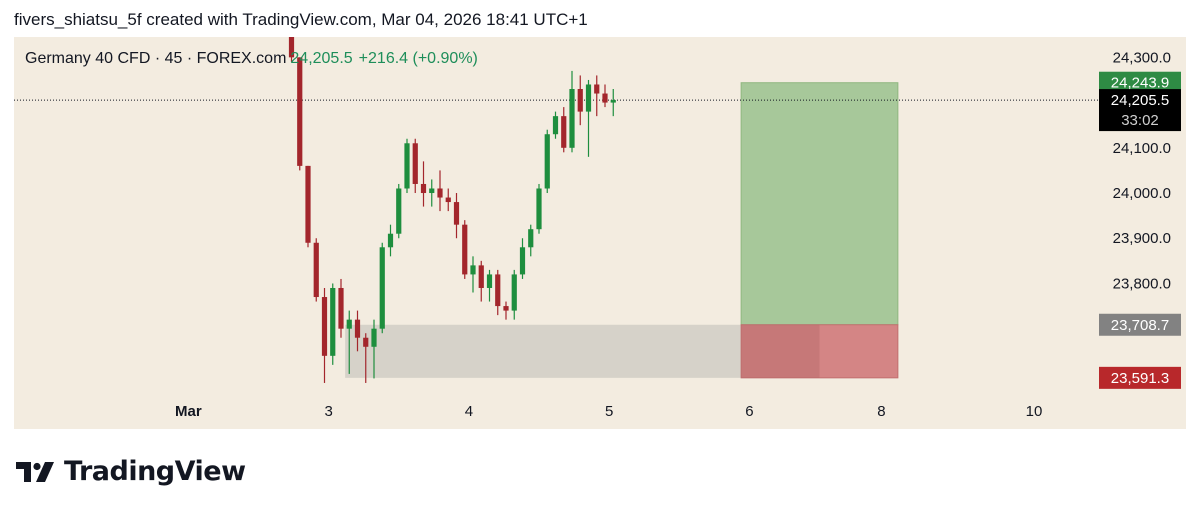  Describe the element at coordinates (1034, 411) in the screenshot. I see `x-axis-tick-label: 10` at that location.